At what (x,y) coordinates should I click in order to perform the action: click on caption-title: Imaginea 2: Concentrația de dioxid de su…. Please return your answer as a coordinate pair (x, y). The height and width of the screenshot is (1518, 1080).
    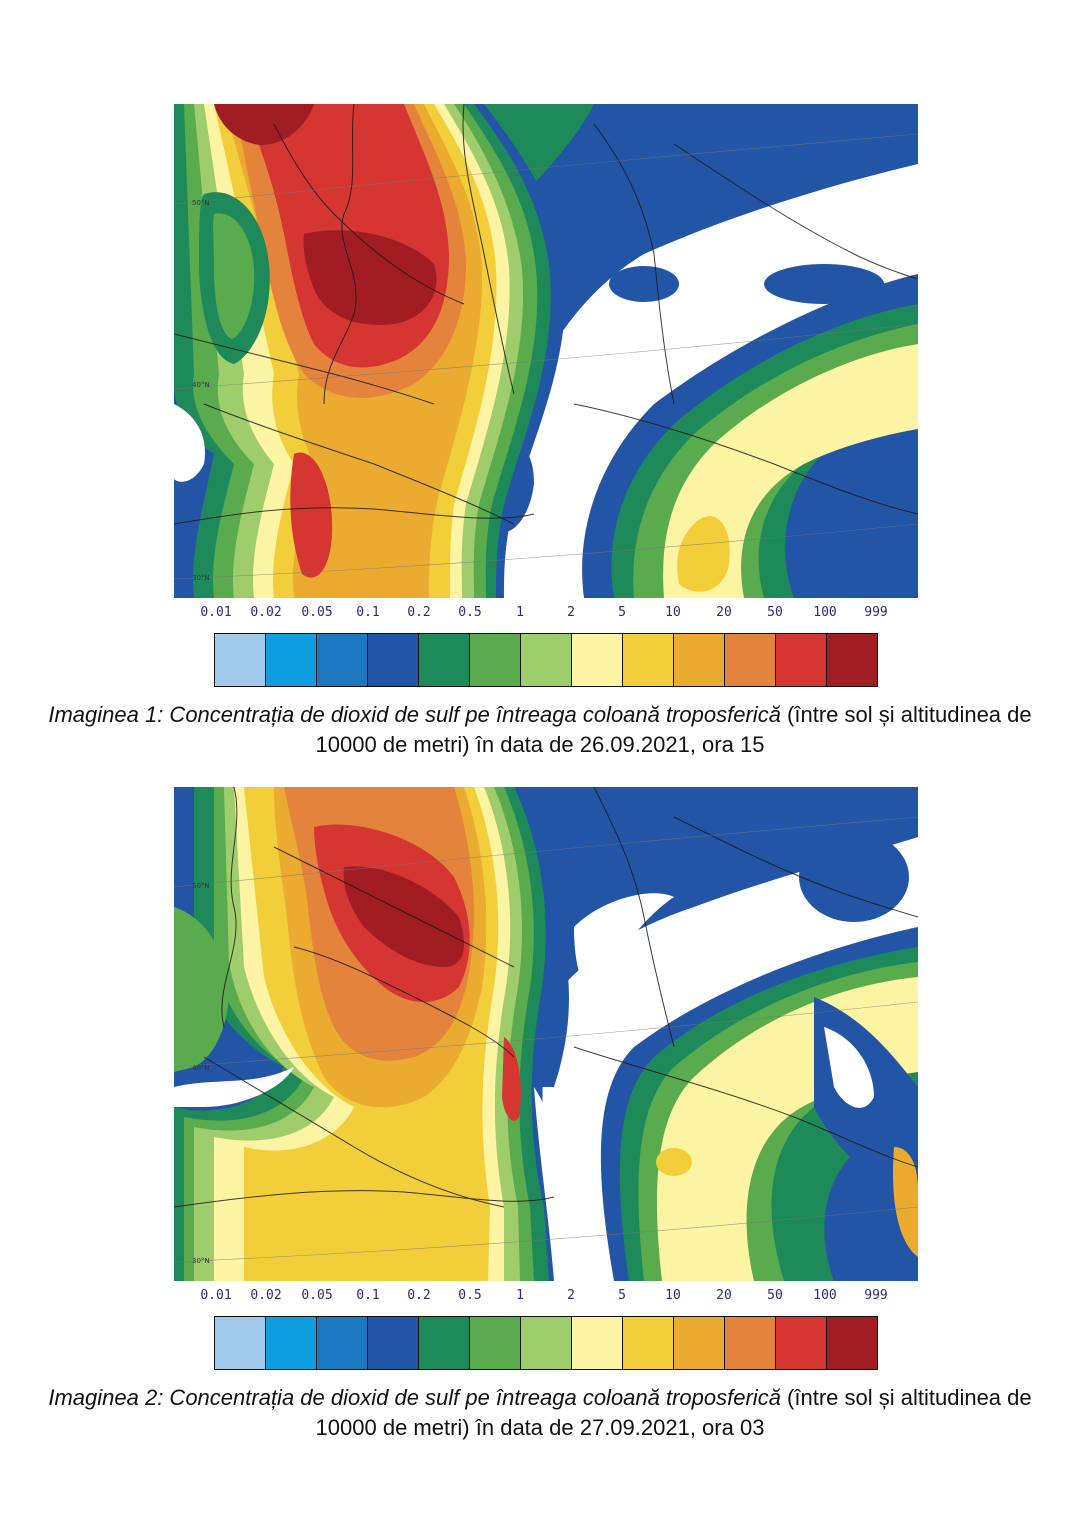
    Looking at the image, I should click on (414, 1397).